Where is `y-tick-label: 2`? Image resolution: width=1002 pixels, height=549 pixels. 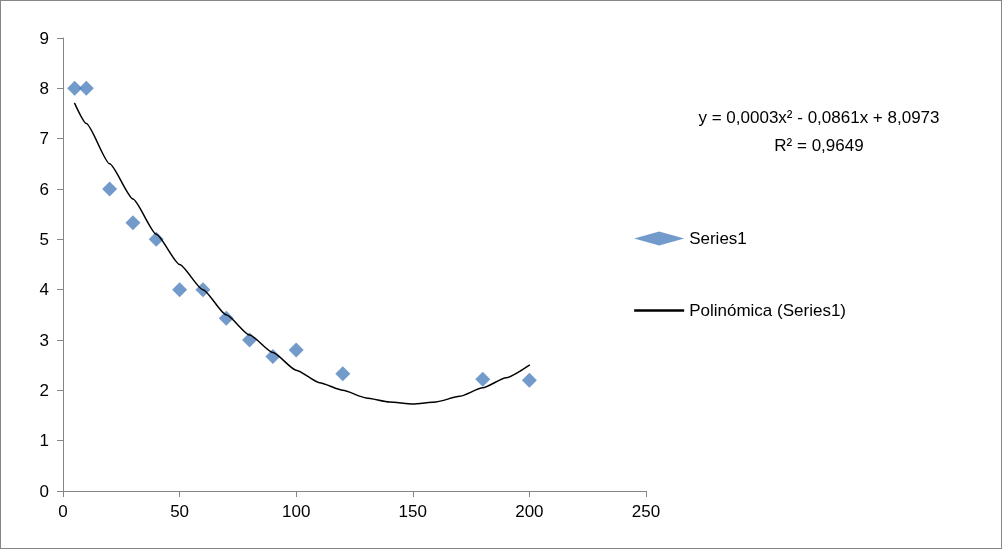 y-tick-label: 2 is located at coordinates (44, 390).